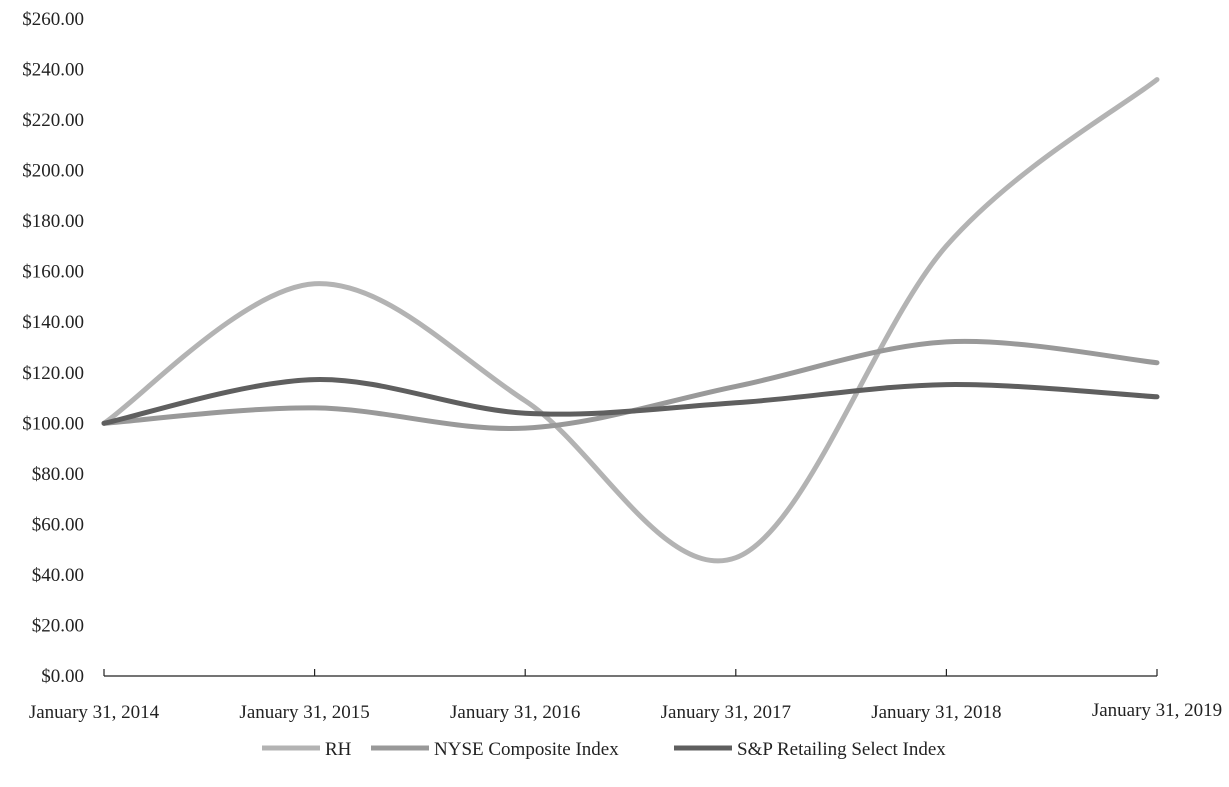 The width and height of the screenshot is (1229, 787). I want to click on y-tick-label: $40.00, so click(58, 575).